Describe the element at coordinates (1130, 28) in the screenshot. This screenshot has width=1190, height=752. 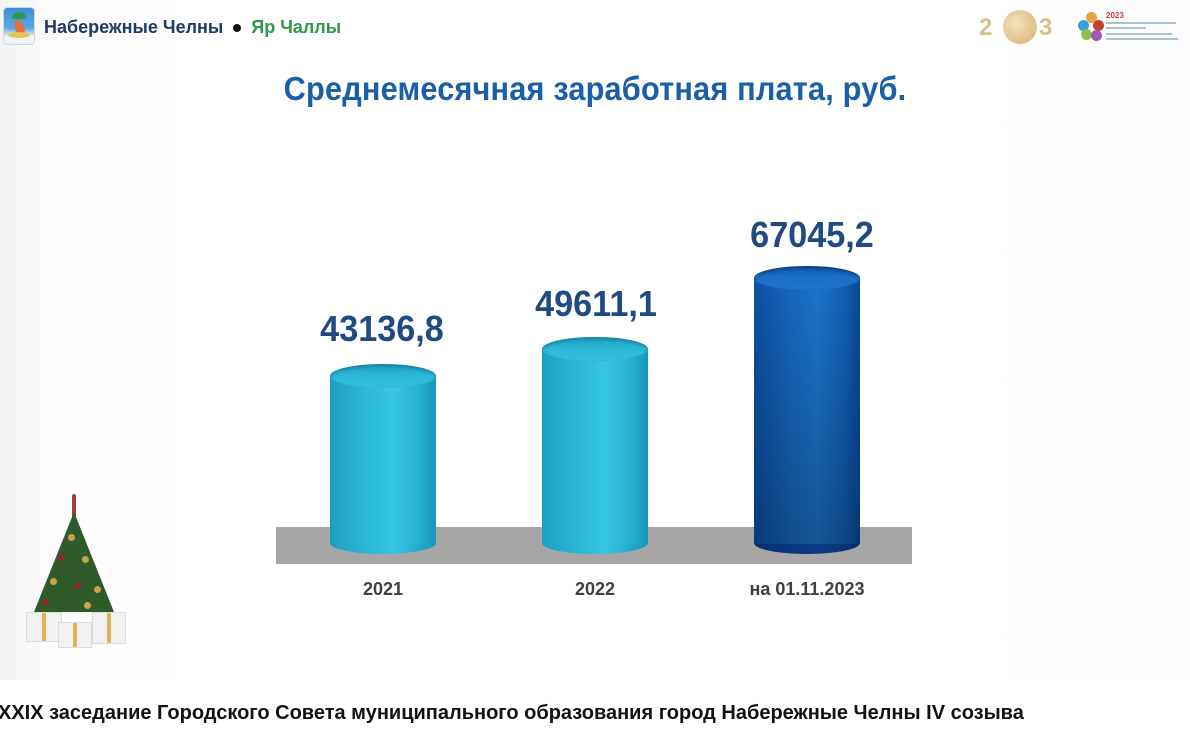
I see `culture-year-emblem-icon: 2023` at that location.